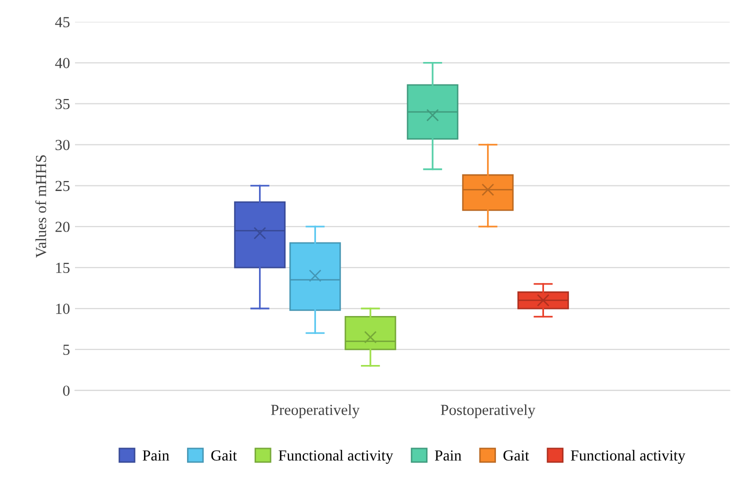 The height and width of the screenshot is (485, 750). I want to click on y-tick-label: 5, so click(66, 349).